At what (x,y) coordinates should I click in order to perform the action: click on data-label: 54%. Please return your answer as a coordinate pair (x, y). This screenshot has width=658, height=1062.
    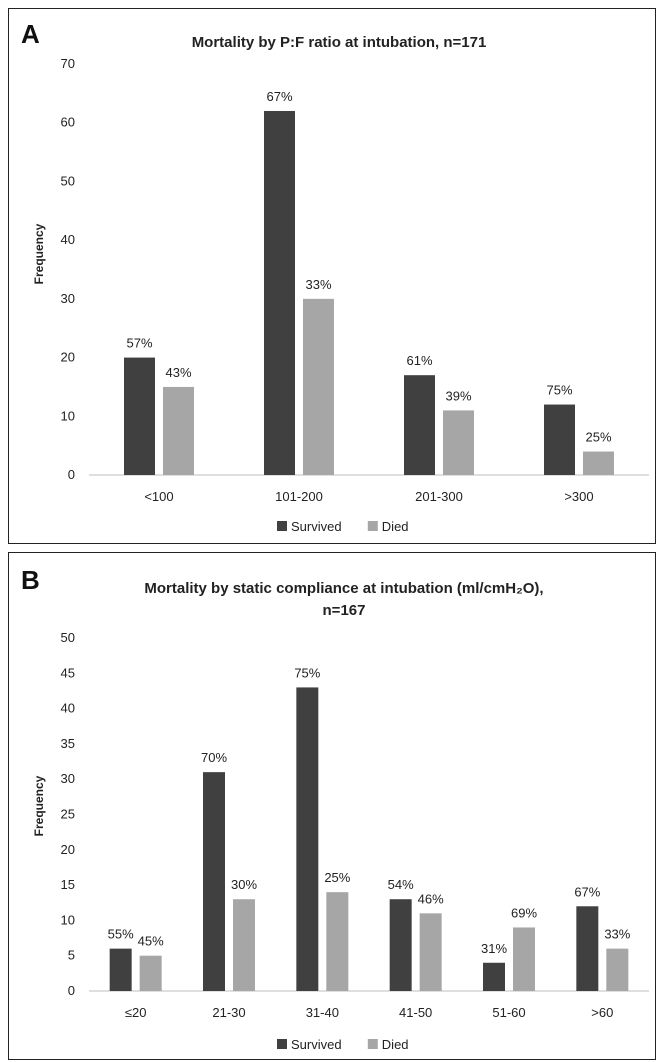
    Looking at the image, I should click on (401, 884).